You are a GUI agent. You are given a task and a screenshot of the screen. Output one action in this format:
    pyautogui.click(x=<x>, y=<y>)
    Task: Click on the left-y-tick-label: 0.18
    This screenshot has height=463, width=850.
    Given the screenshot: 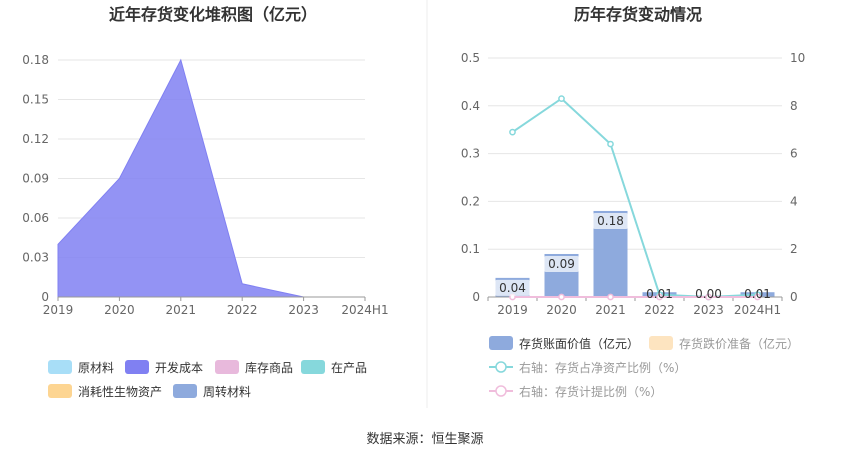 What is the action you would take?
    pyautogui.click(x=35, y=60)
    